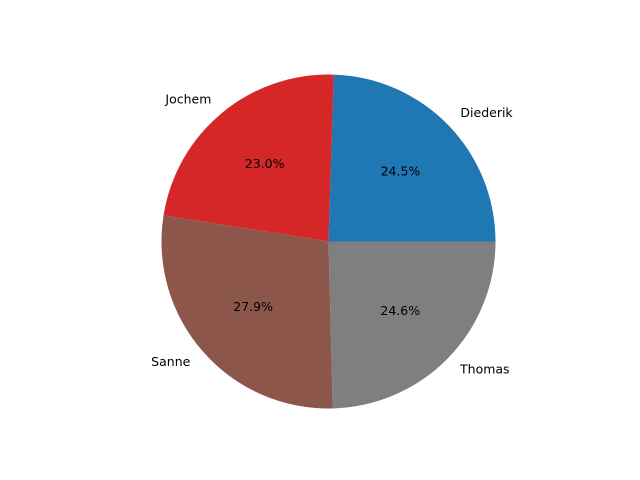 This screenshot has height=480, width=640. I want to click on slice-label-diederik: Diederik, so click(486, 112).